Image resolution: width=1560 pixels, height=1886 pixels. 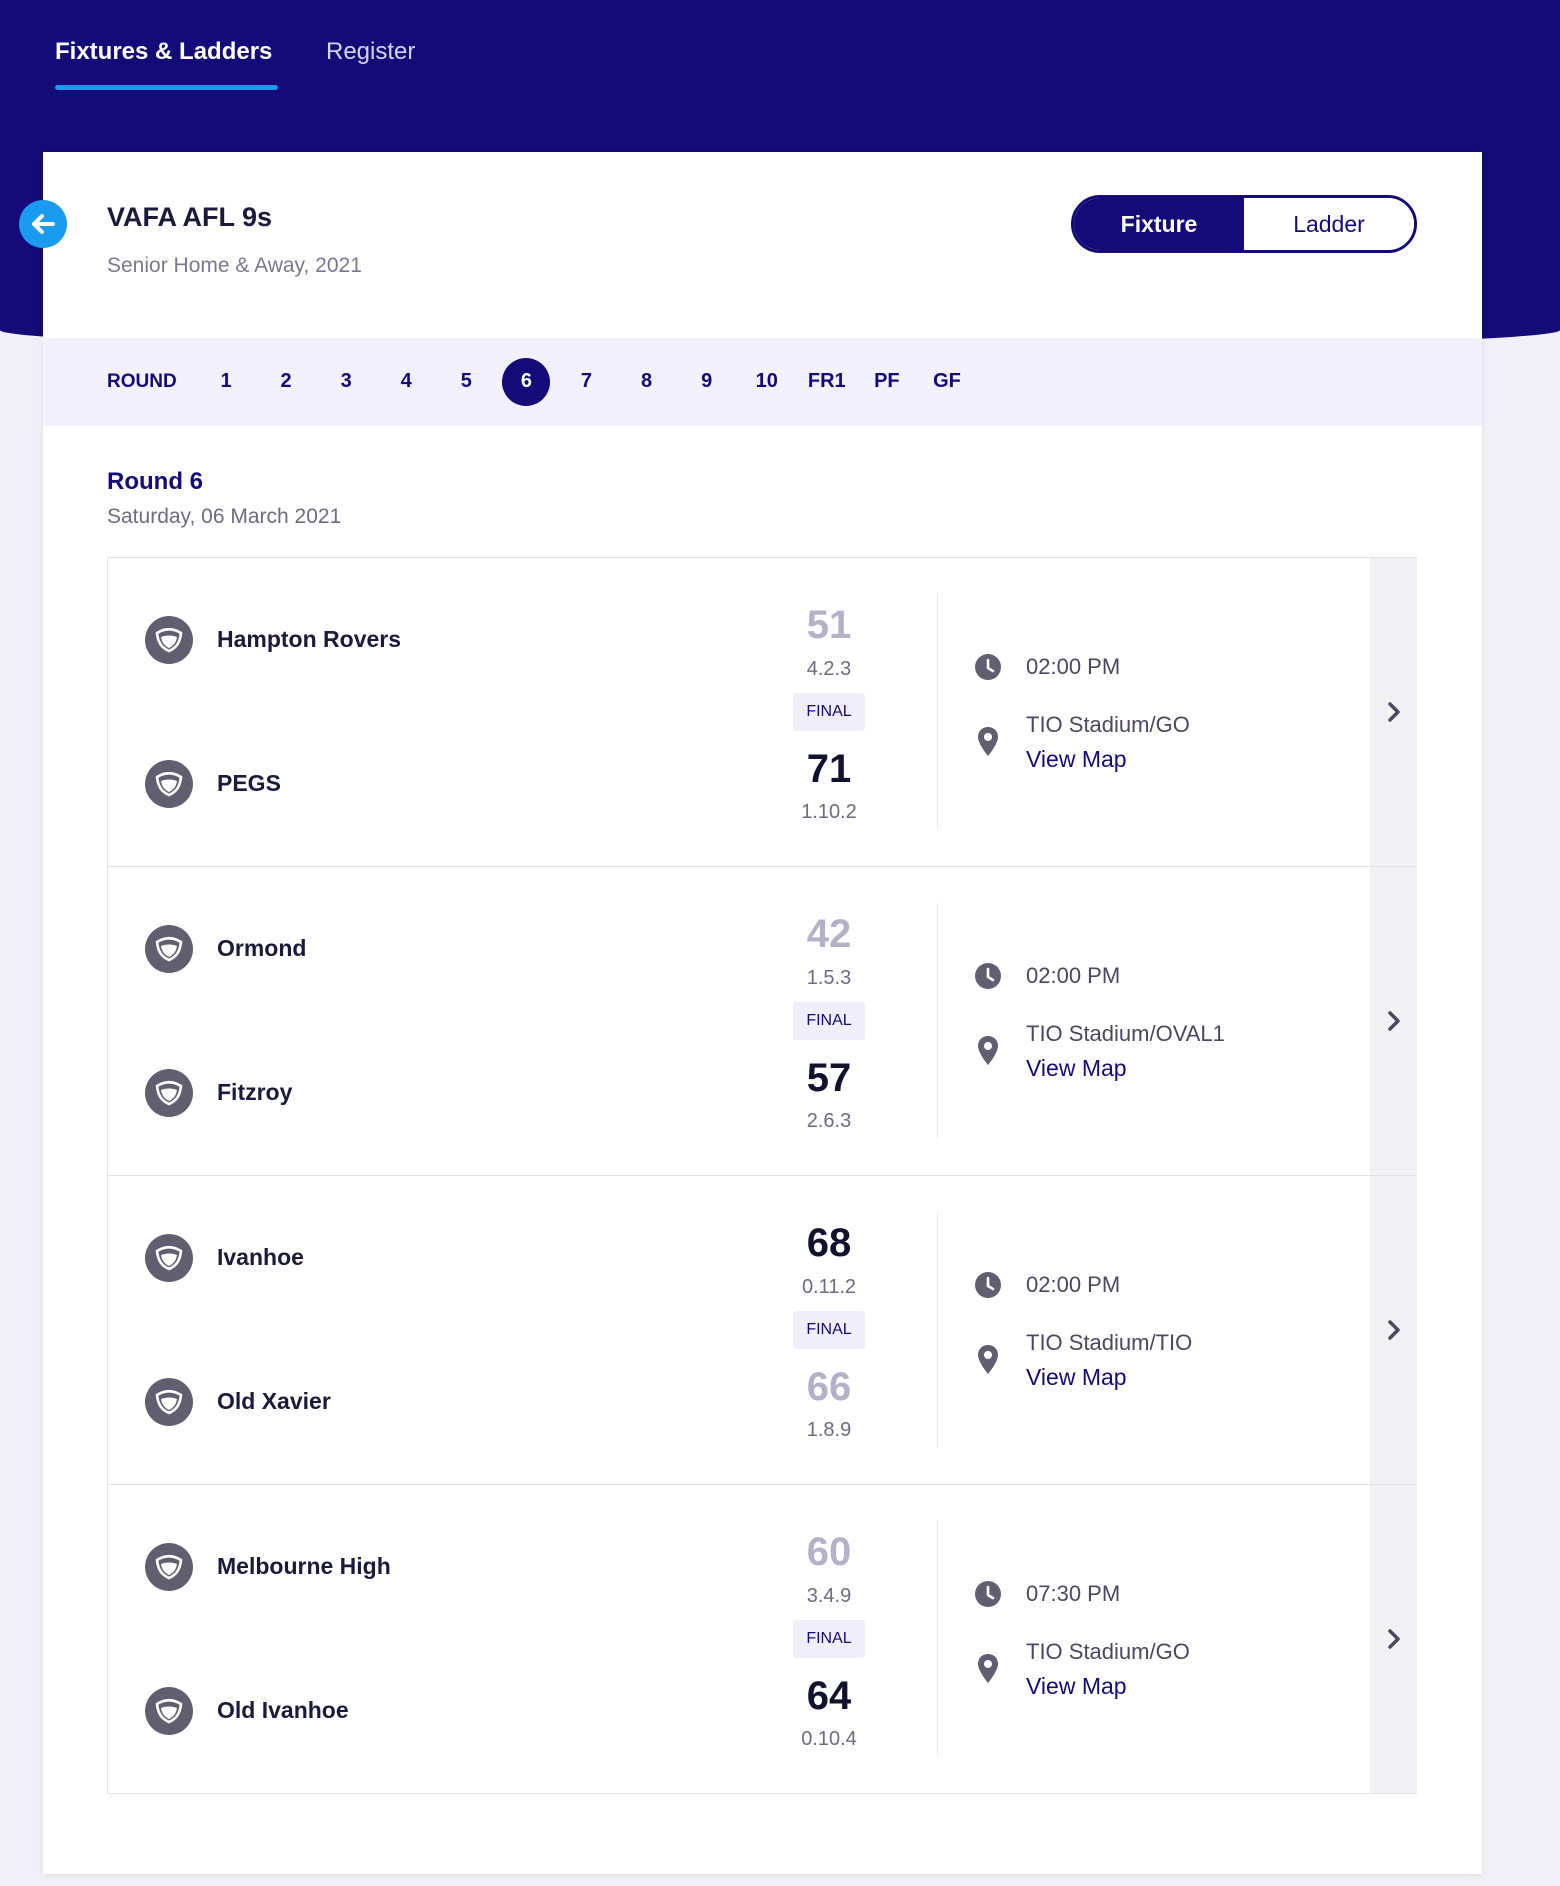 What do you see at coordinates (829, 978) in the screenshot?
I see `score-breakdown: 1.5.3` at bounding box center [829, 978].